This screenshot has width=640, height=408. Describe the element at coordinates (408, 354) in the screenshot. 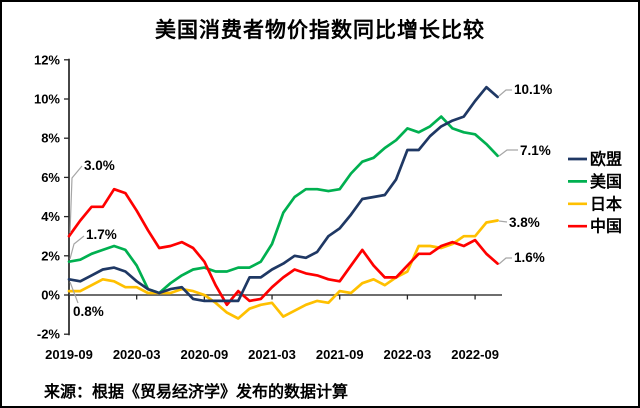

I see `x-tick-label: 2022-03` at that location.